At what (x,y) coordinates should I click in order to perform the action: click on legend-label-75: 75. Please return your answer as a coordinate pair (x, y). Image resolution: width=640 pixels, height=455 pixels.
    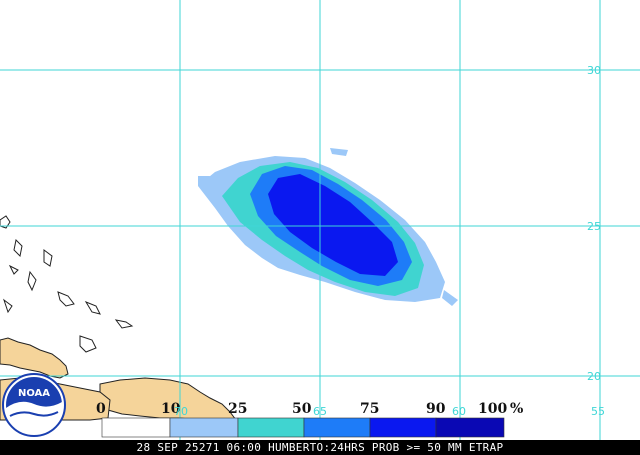
    Looking at the image, I should click on (369, 409).